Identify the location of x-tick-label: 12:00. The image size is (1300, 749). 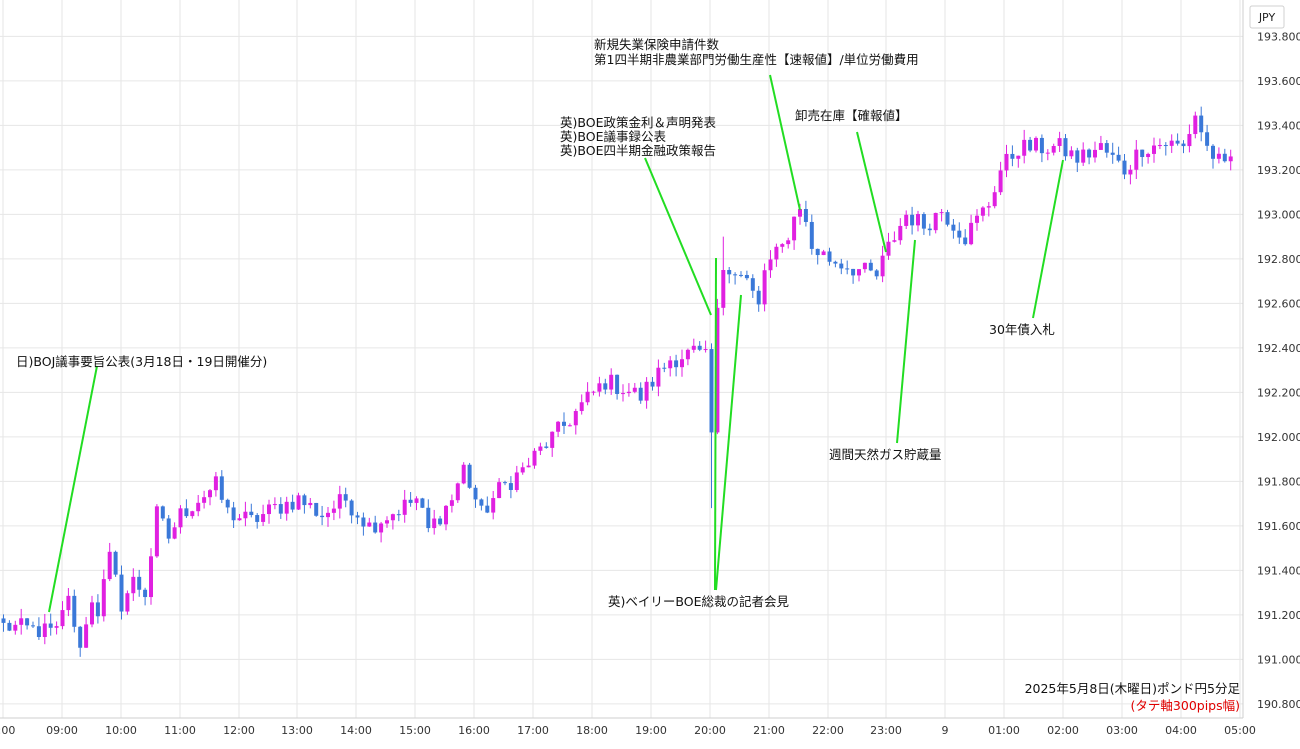
(239, 730).